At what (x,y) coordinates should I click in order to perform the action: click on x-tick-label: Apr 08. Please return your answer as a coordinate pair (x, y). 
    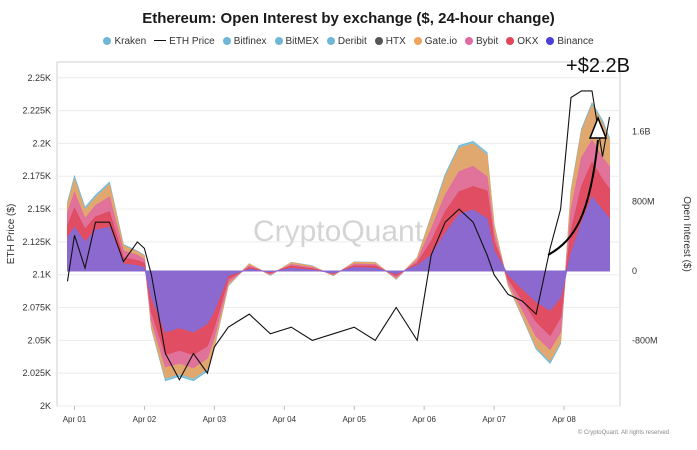
    Looking at the image, I should click on (564, 419).